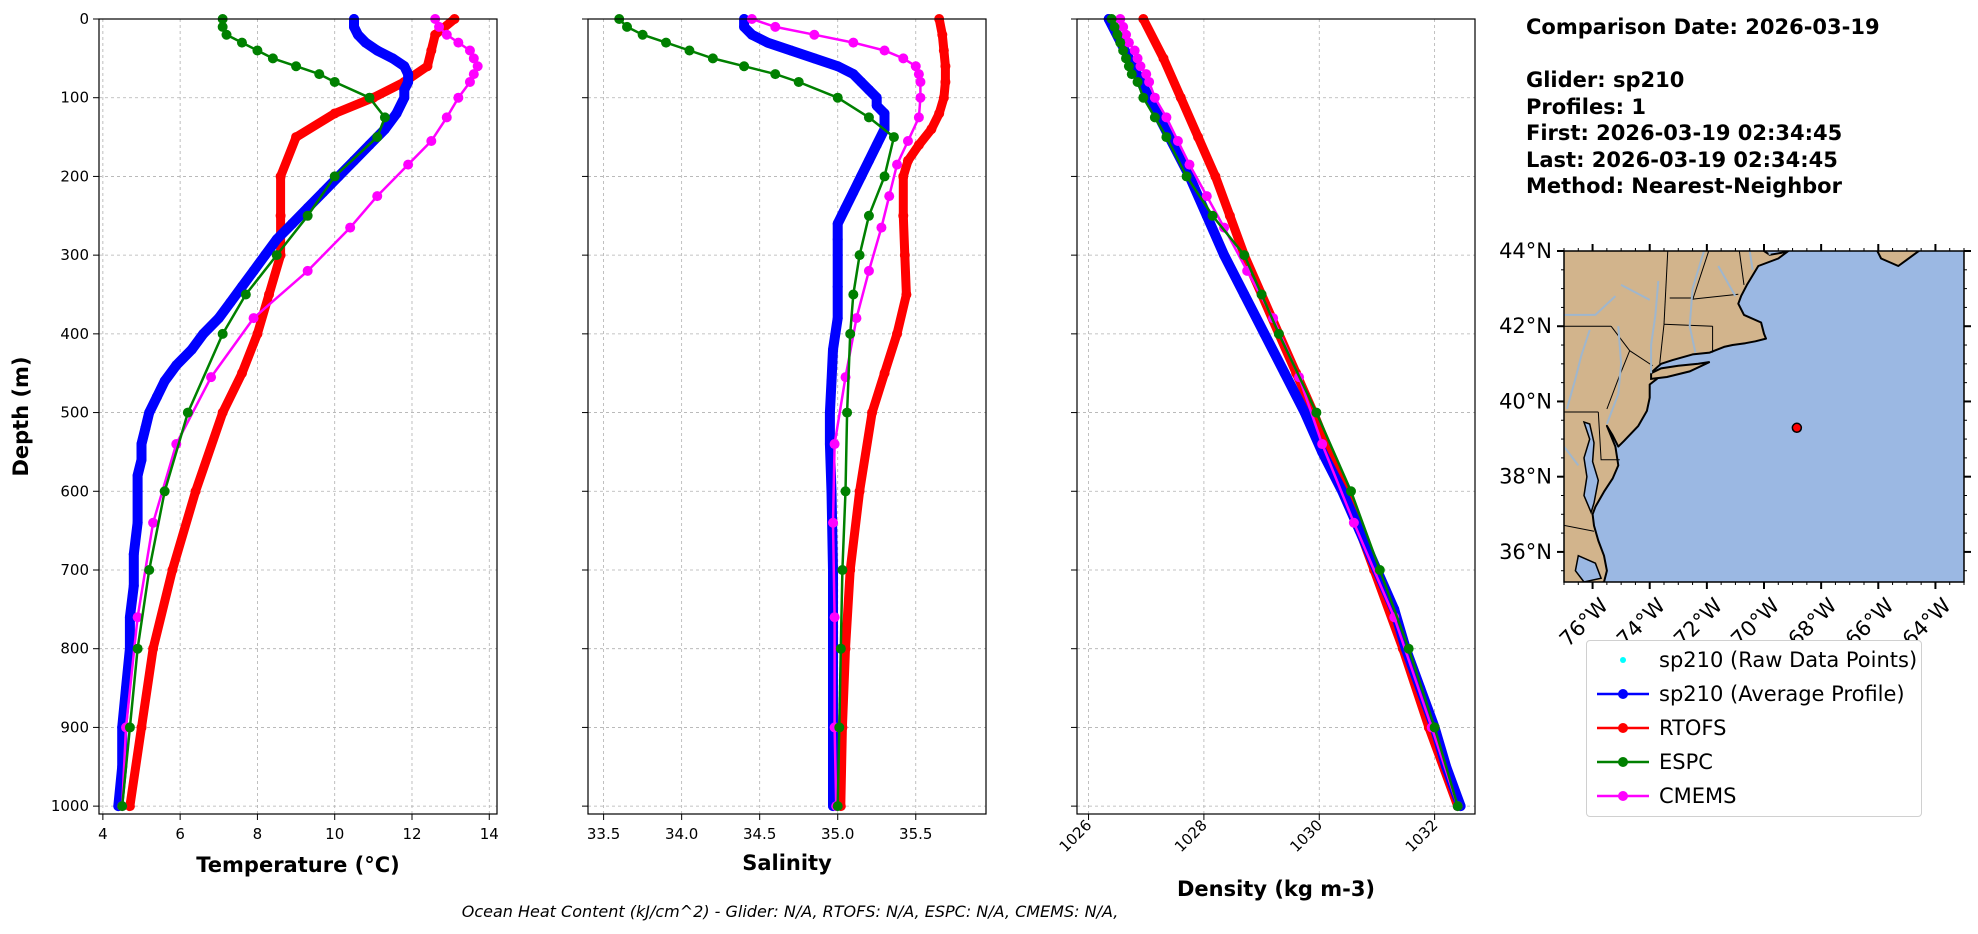 This screenshot has width=1978, height=934. I want to click on x-tick-label: 33.5, so click(603, 834).